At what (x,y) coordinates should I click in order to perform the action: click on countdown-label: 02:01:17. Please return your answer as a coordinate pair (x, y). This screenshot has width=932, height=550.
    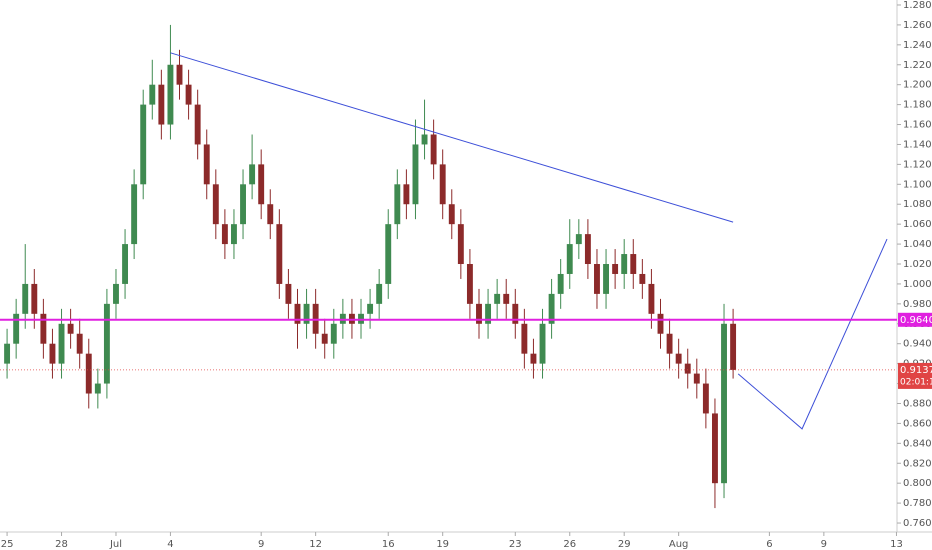
    Looking at the image, I should click on (916, 382).